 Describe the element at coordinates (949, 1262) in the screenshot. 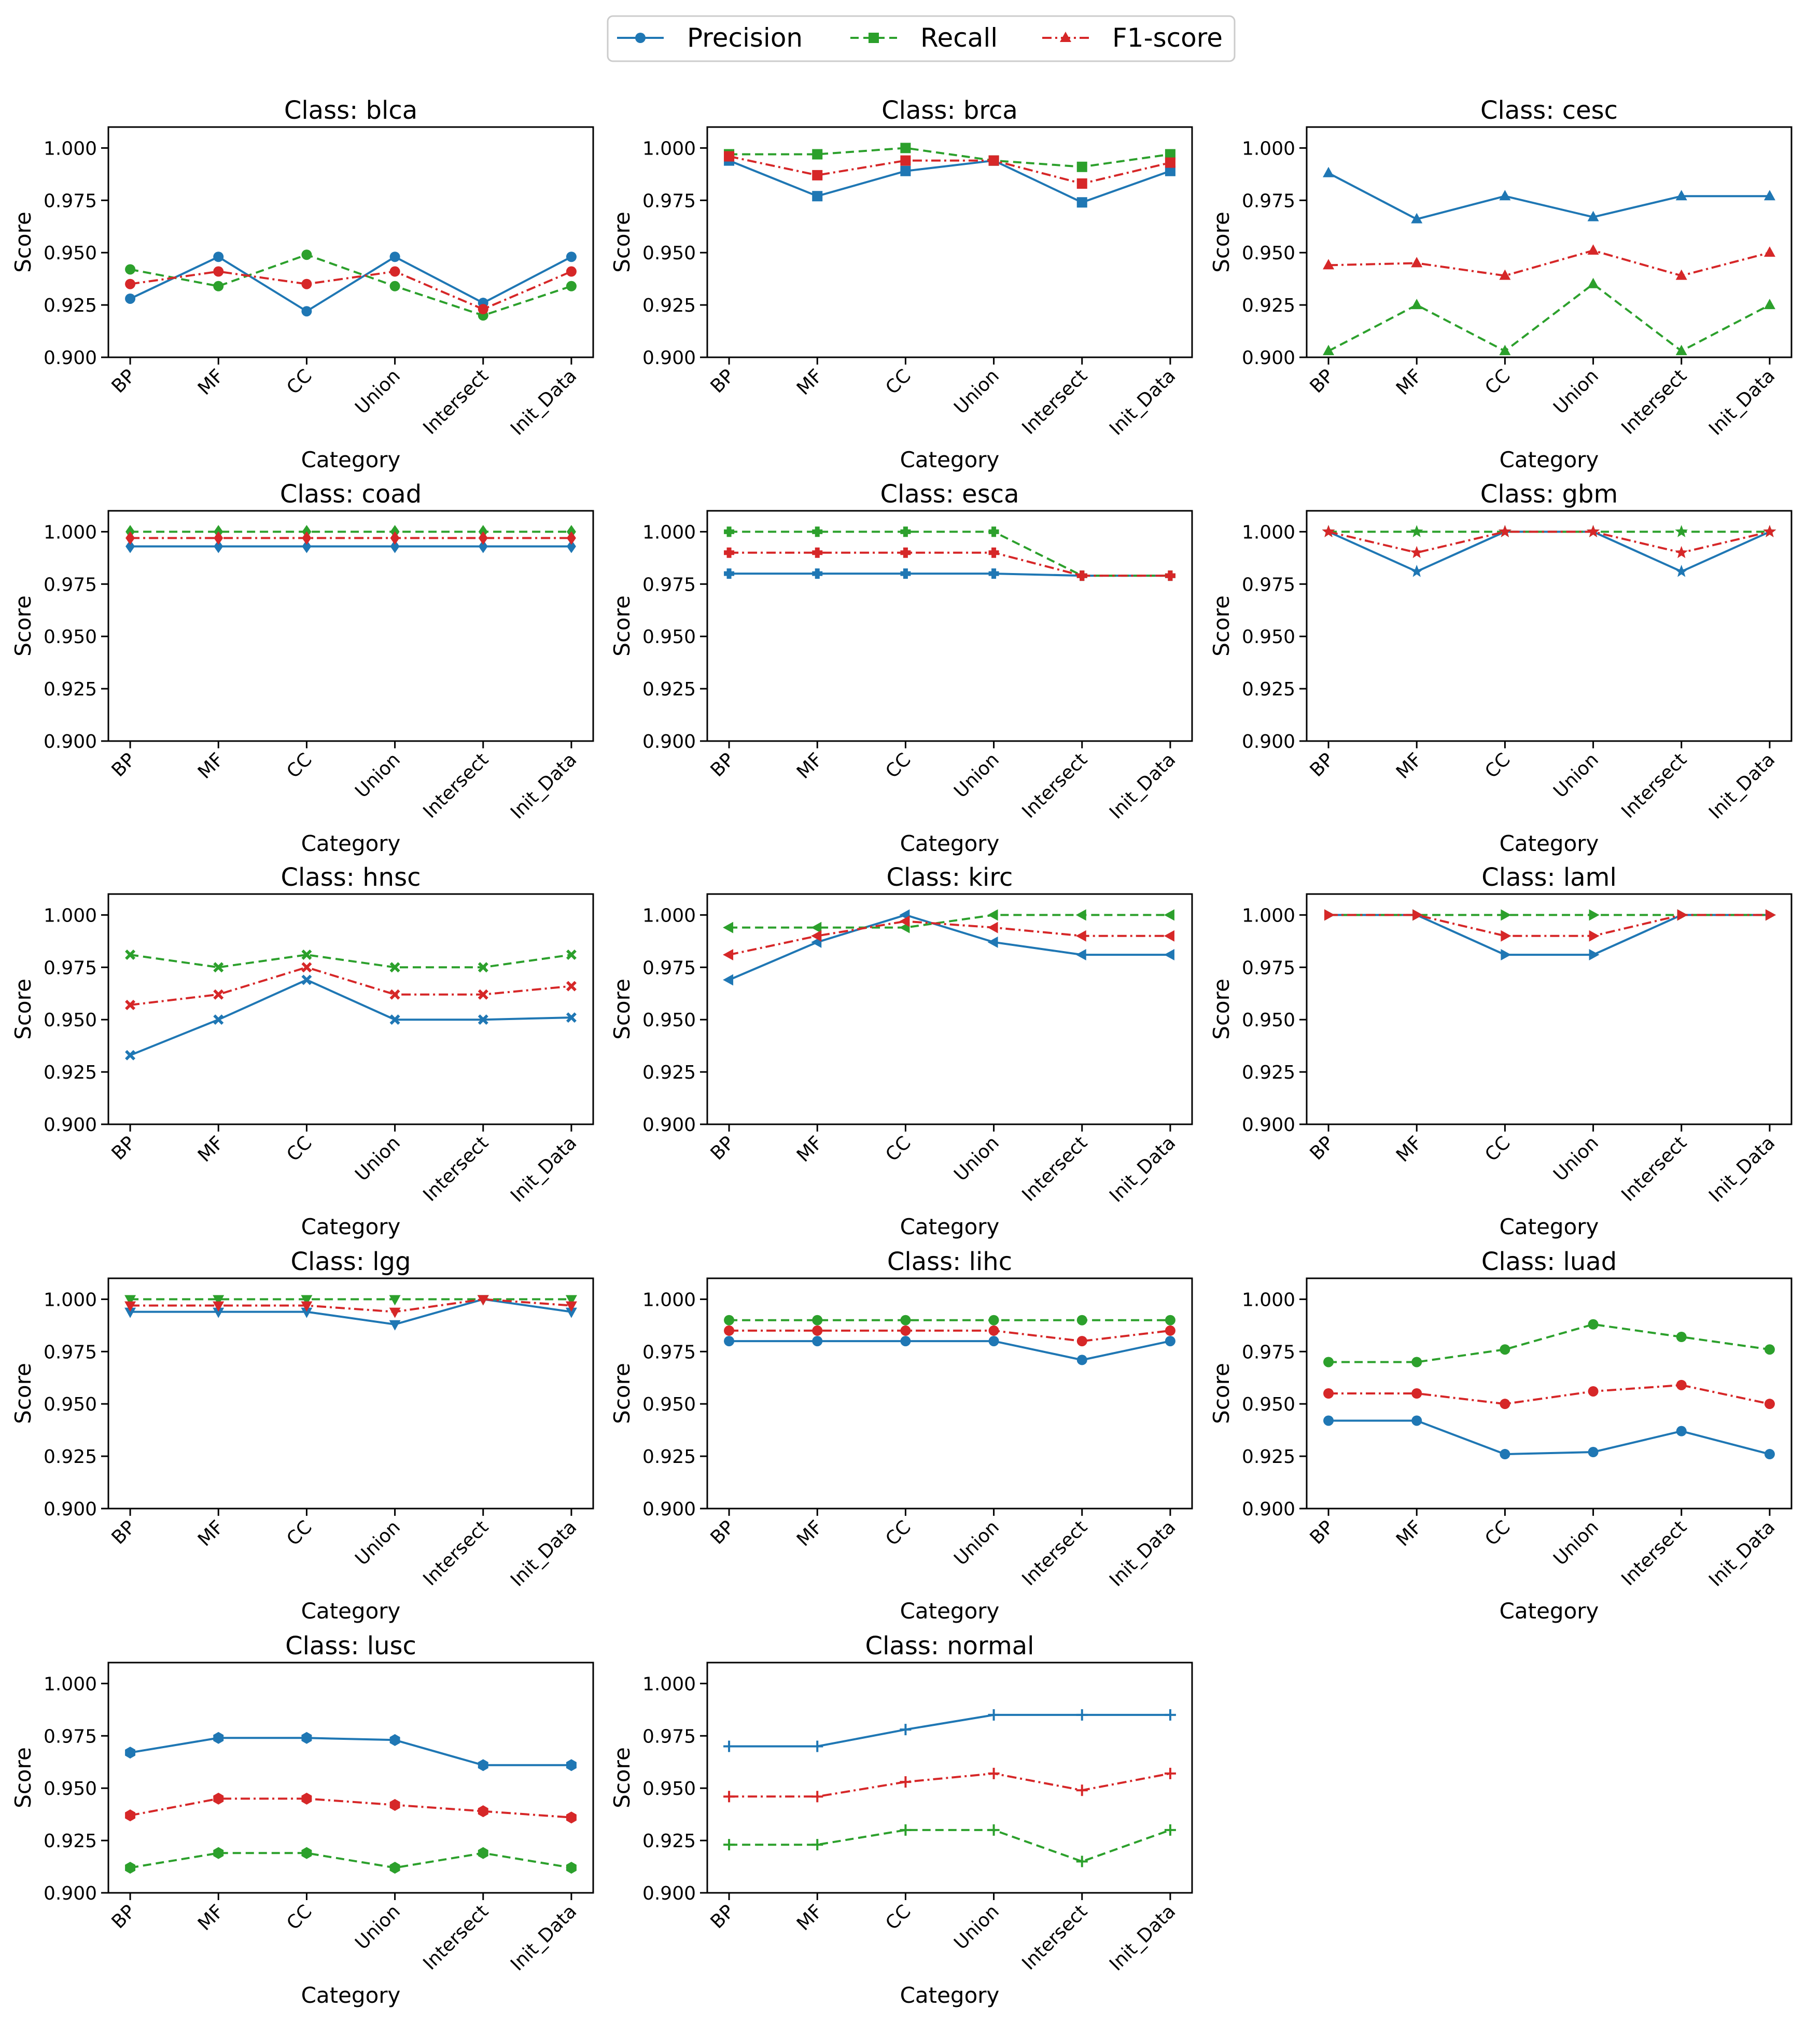

I see `subplot-title: Class: lihc` at that location.